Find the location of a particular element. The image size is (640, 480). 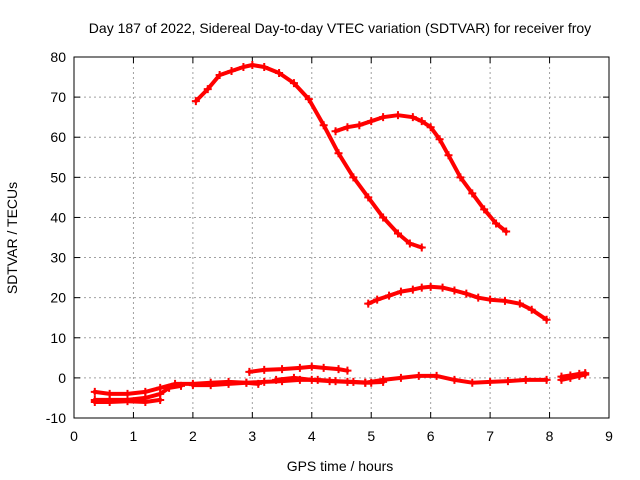

y-tick-labels: -10 0 10 20 30 40 50 60 70 80 is located at coordinates (56, 237).